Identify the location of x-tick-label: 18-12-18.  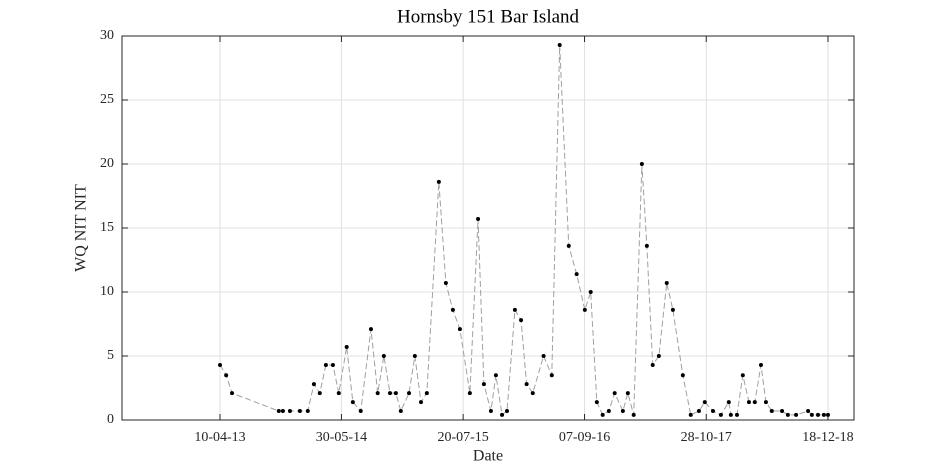
(827, 437).